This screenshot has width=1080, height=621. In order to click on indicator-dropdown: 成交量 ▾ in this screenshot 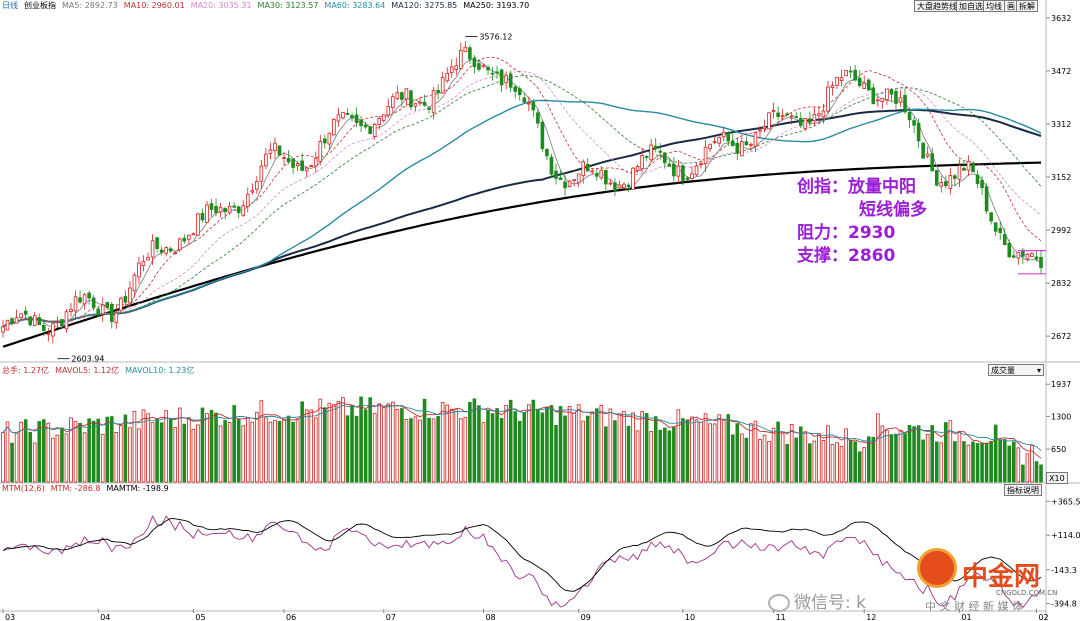, I will do `click(1016, 370)`.